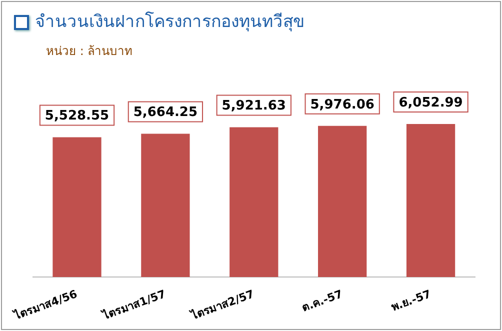 This screenshot has width=502, height=331. What do you see at coordinates (165, 112) in the screenshot?
I see `data-label: 5,664.25` at bounding box center [165, 112].